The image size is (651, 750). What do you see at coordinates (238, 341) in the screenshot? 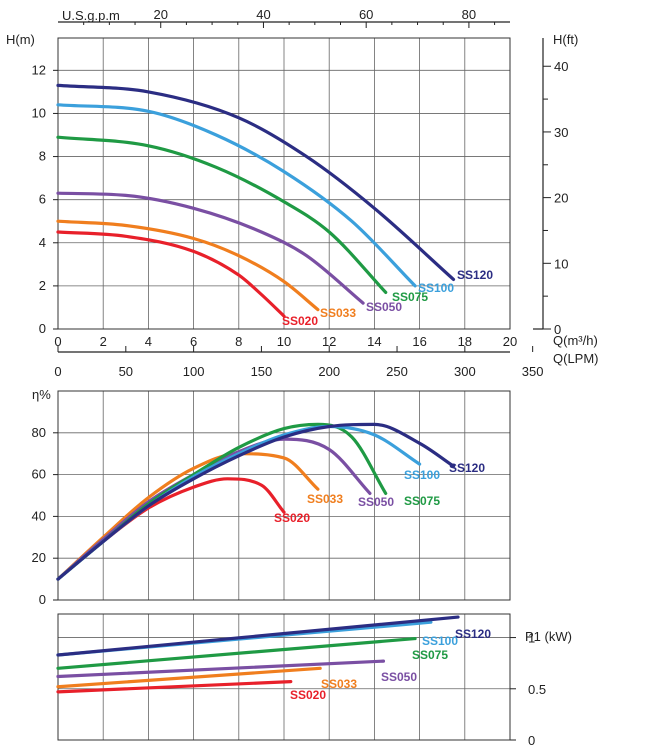
I see `x-axis-m3h-tick-label: 8` at bounding box center [238, 341].